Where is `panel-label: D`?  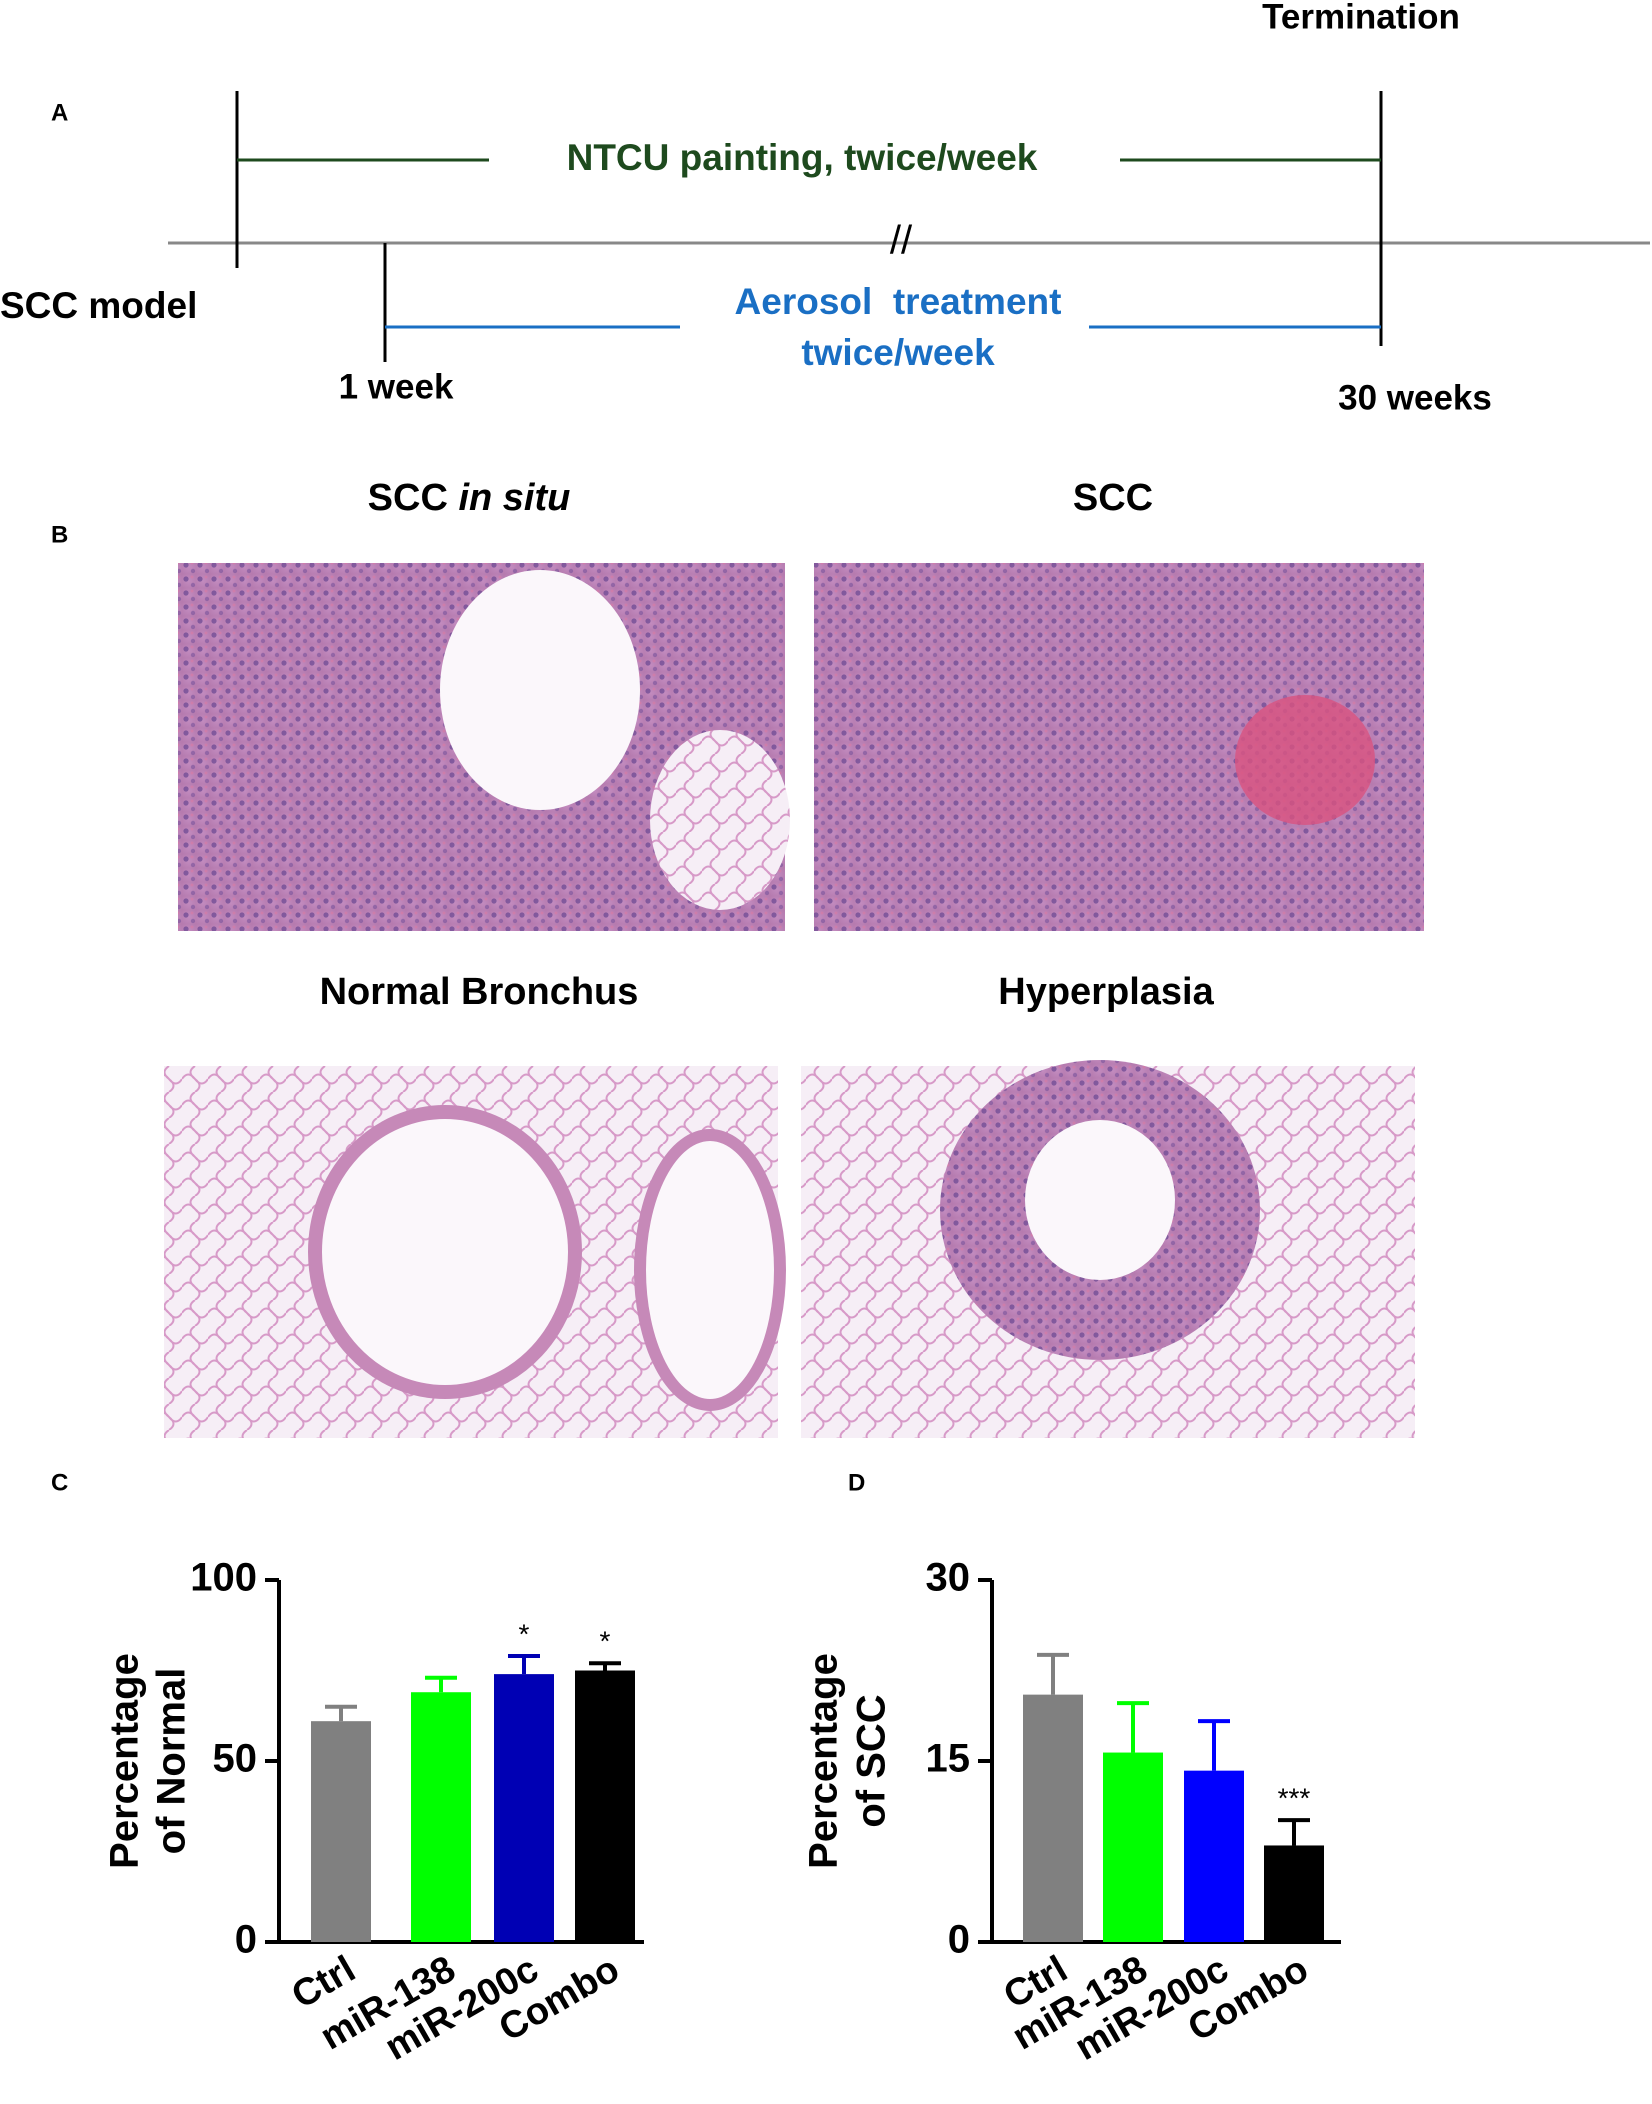 panel-label: D is located at coordinates (856, 1482).